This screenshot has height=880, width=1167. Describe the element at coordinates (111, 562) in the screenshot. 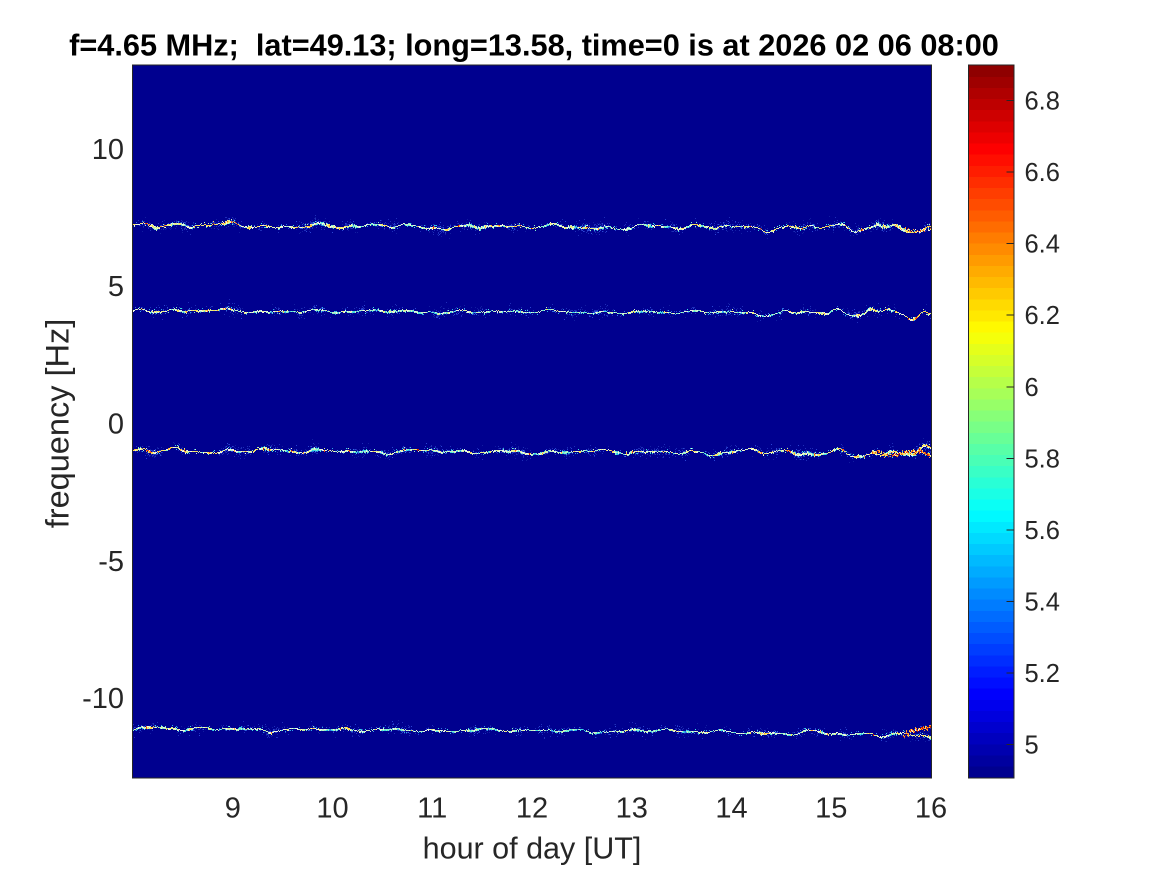

I see `svg-text: -5` at that location.